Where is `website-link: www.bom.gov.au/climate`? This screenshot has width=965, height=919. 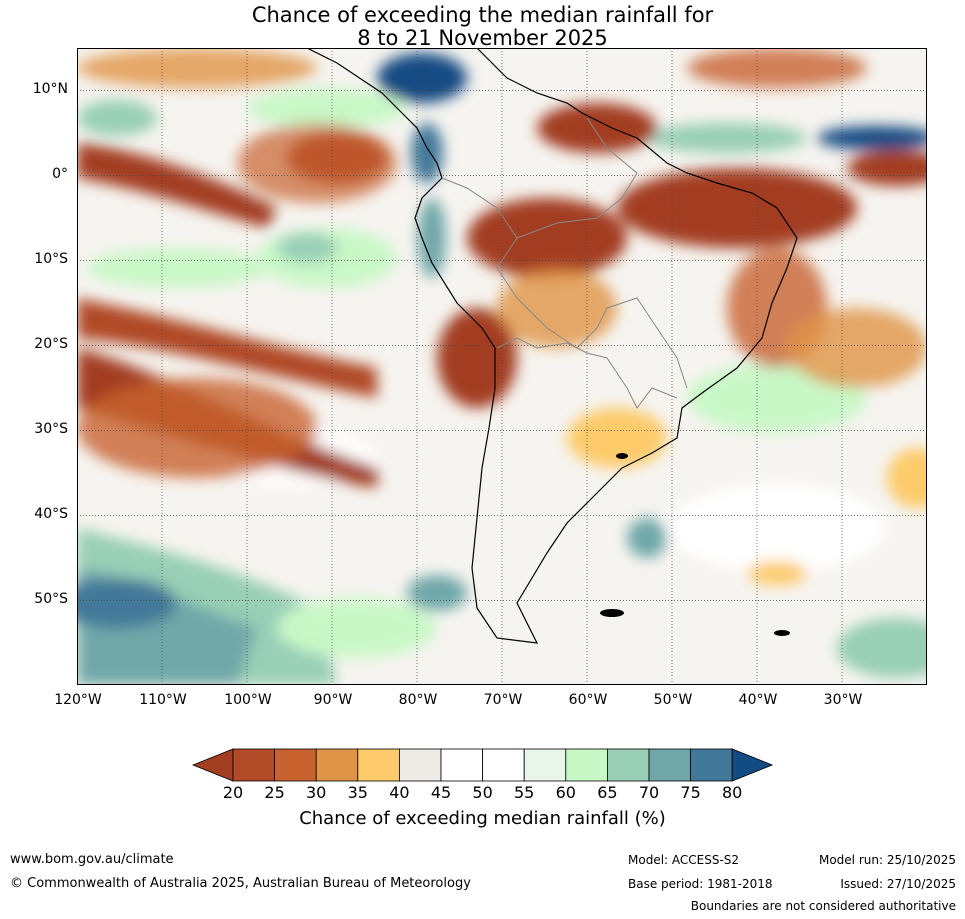
website-link: www.bom.gov.au/climate is located at coordinates (92, 859).